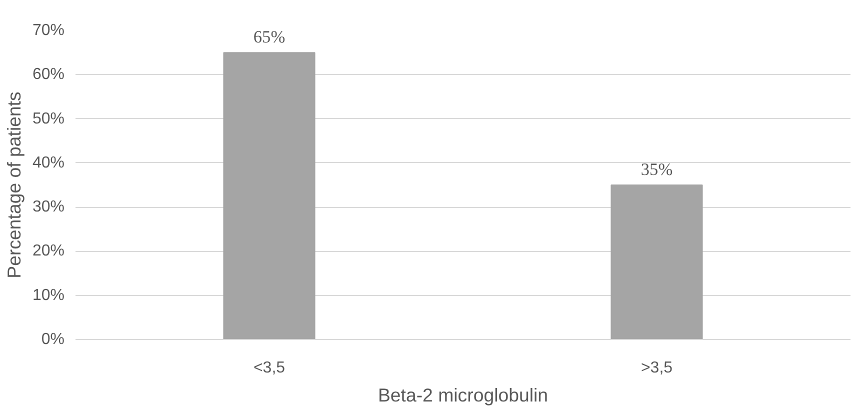  What do you see at coordinates (48, 207) in the screenshot?
I see `y-tick-label: 30%` at bounding box center [48, 207].